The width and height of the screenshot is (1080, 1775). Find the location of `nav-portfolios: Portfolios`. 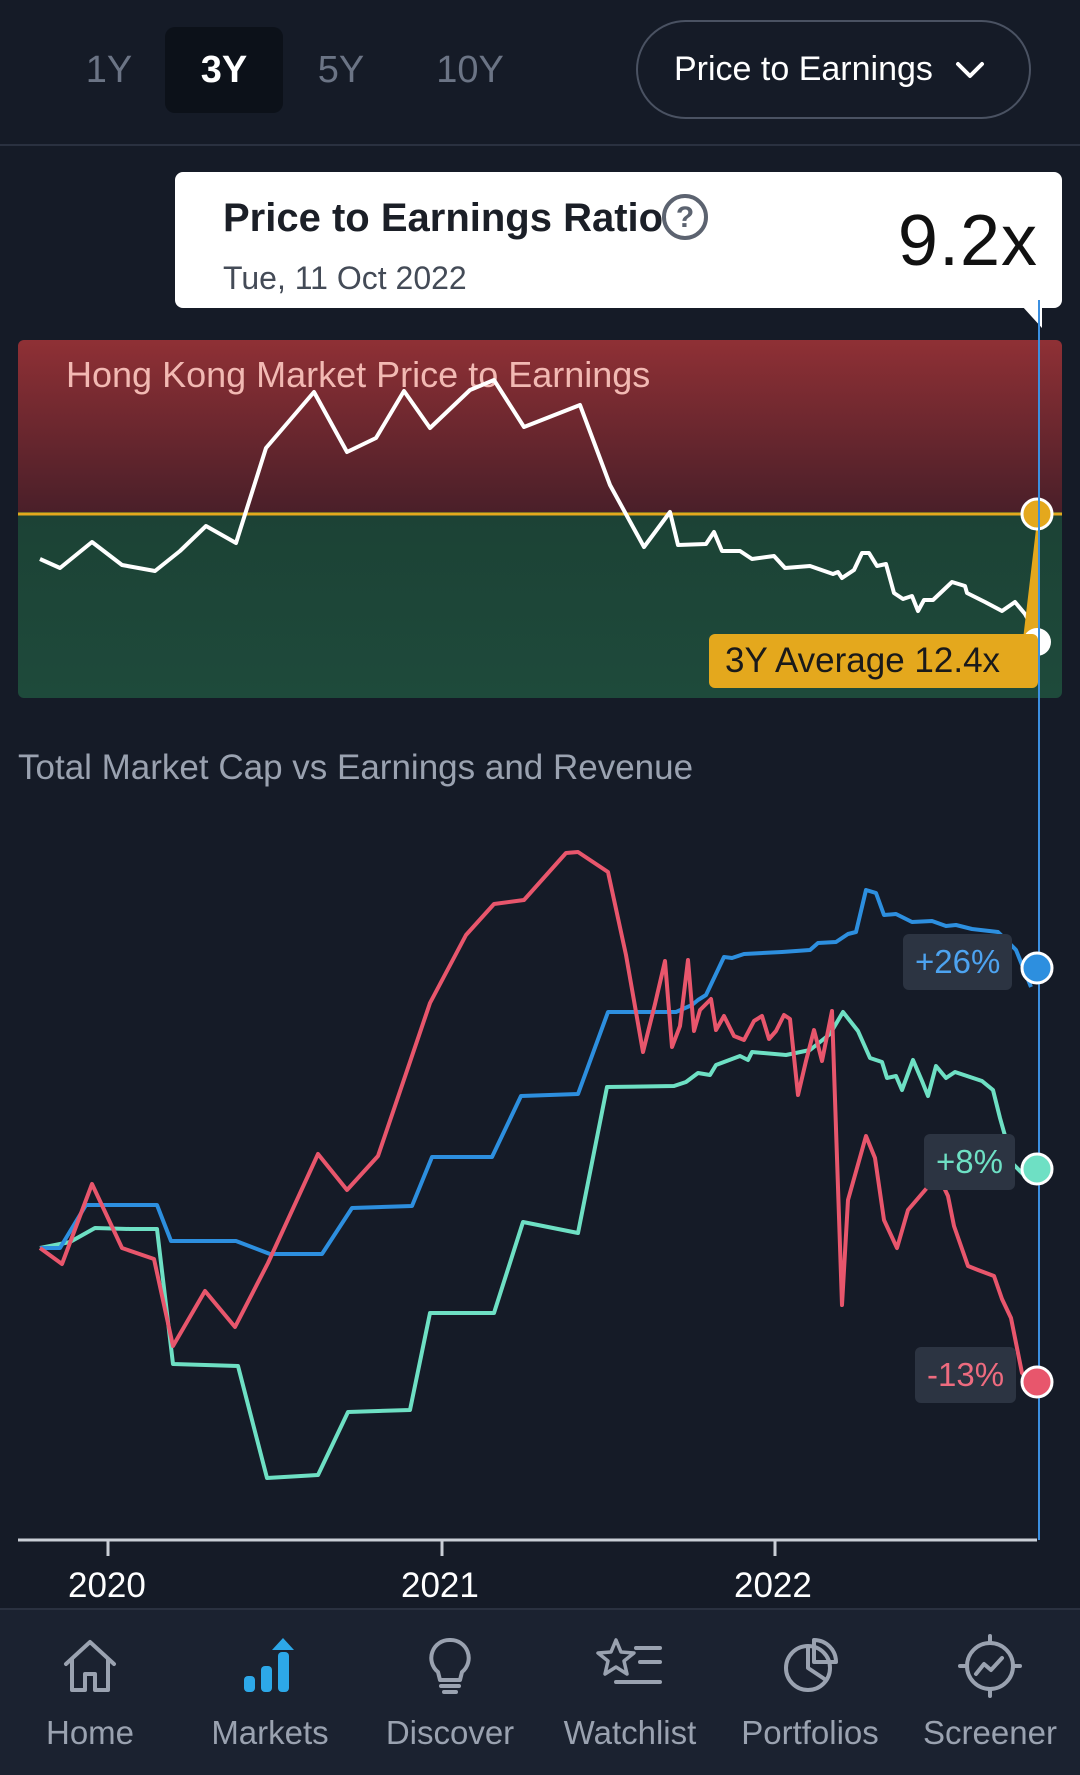

nav-portfolios: Portfolios is located at coordinates (810, 1692).